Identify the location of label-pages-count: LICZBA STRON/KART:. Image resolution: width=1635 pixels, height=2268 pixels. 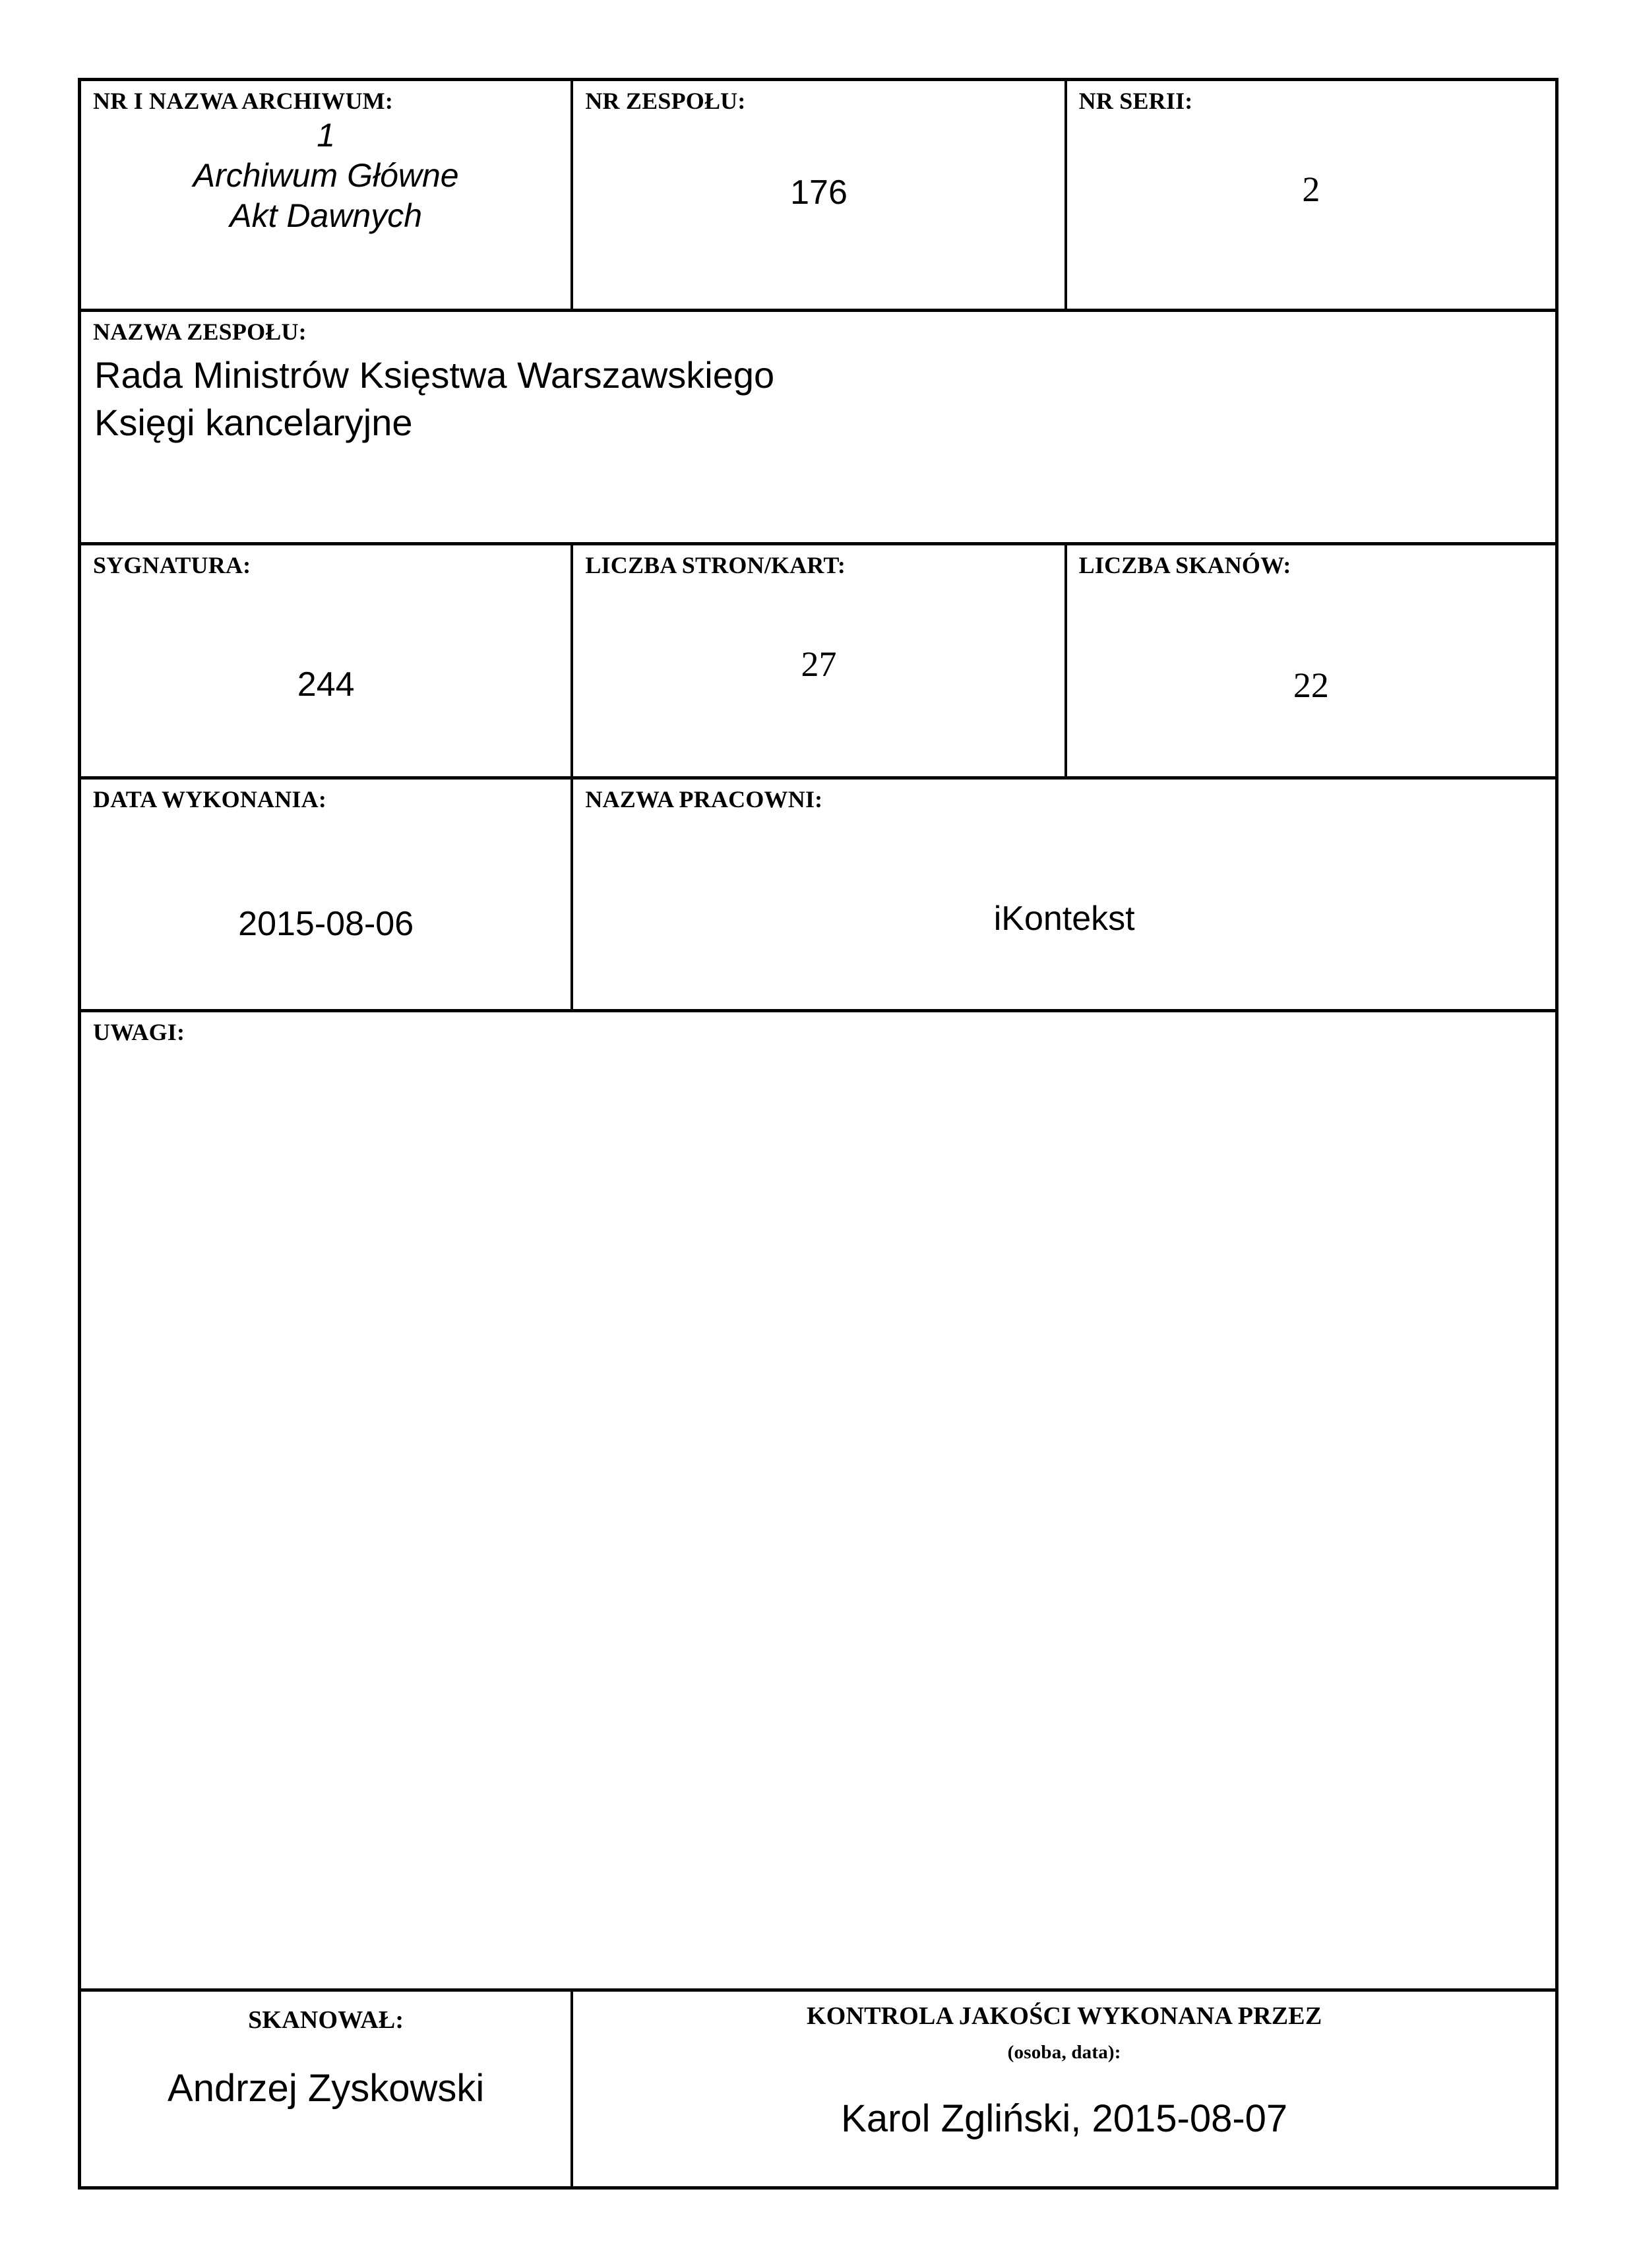
(715, 565).